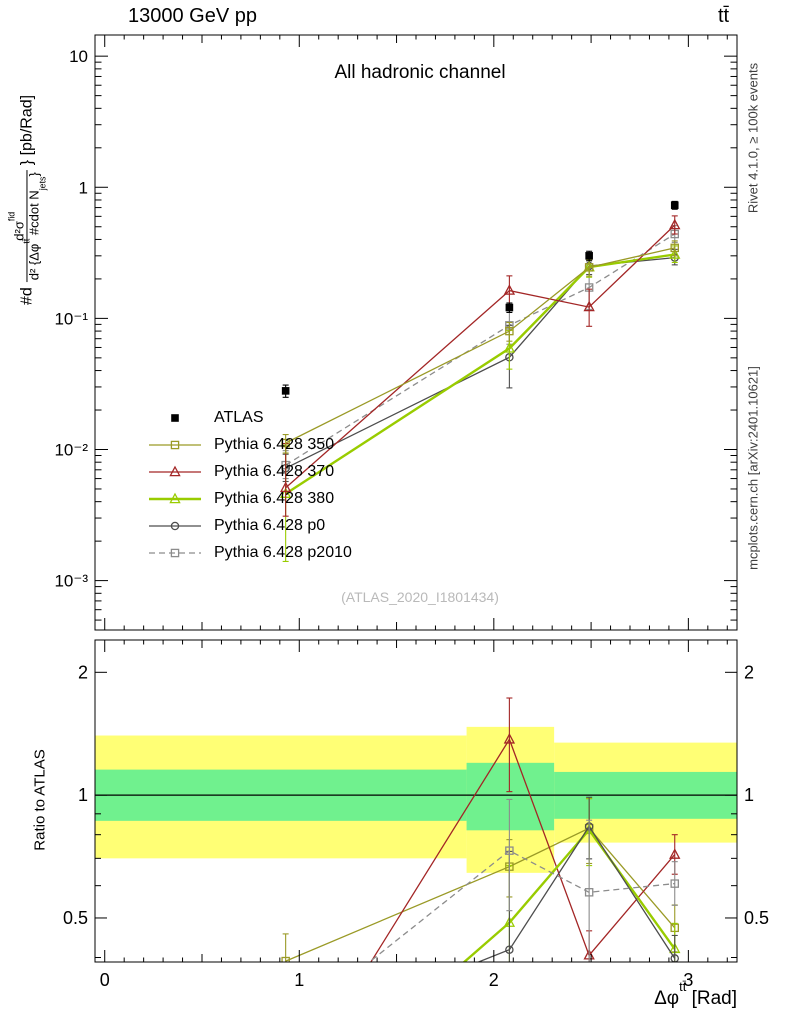 This screenshot has height=1024, width=786. I want to click on process-label: tt̄, so click(724, 16).